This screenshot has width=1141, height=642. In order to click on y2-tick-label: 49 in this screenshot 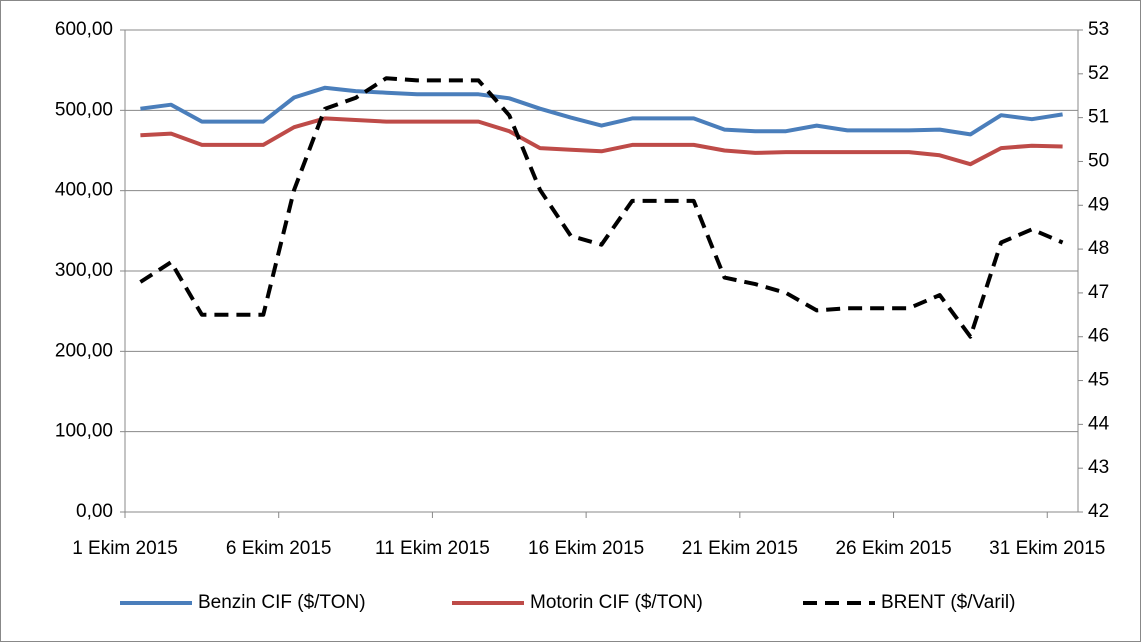, I will do `click(1098, 204)`.